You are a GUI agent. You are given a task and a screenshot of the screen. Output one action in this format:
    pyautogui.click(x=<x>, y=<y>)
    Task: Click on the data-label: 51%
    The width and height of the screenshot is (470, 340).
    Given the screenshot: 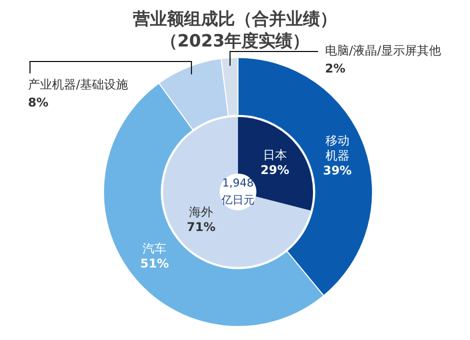 What is the action you would take?
    pyautogui.click(x=154, y=263)
    